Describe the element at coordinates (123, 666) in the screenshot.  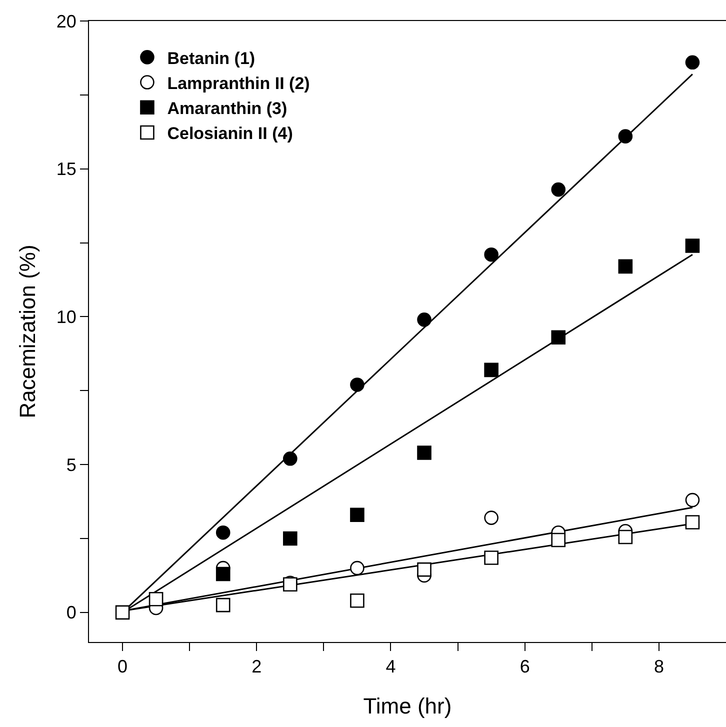
I see `x-tick-label: 0` at that location.